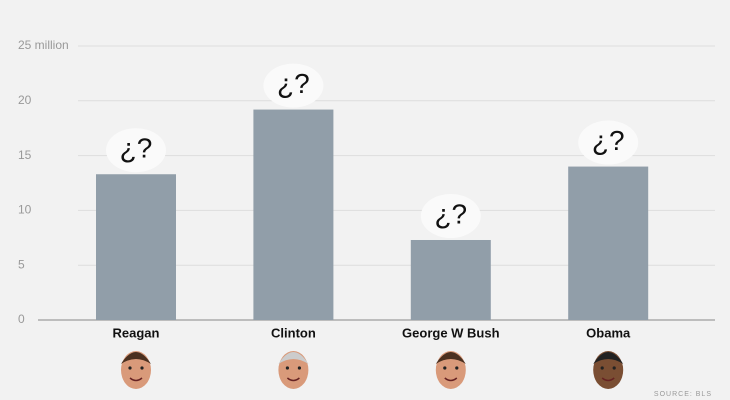 Image resolution: width=730 pixels, height=400 pixels. What do you see at coordinates (136, 332) in the screenshot?
I see `x-tick-label: Reagan` at bounding box center [136, 332].